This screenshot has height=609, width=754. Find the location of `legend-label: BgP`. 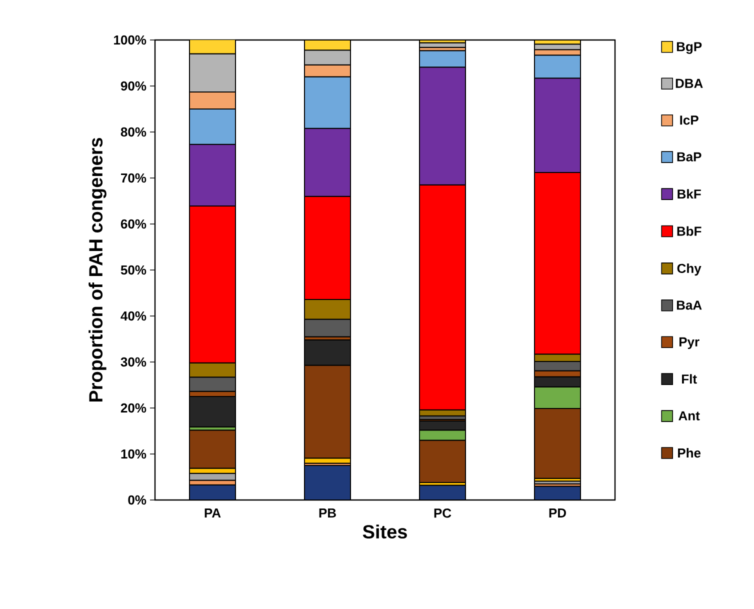

legend-label: BgP is located at coordinates (689, 48).